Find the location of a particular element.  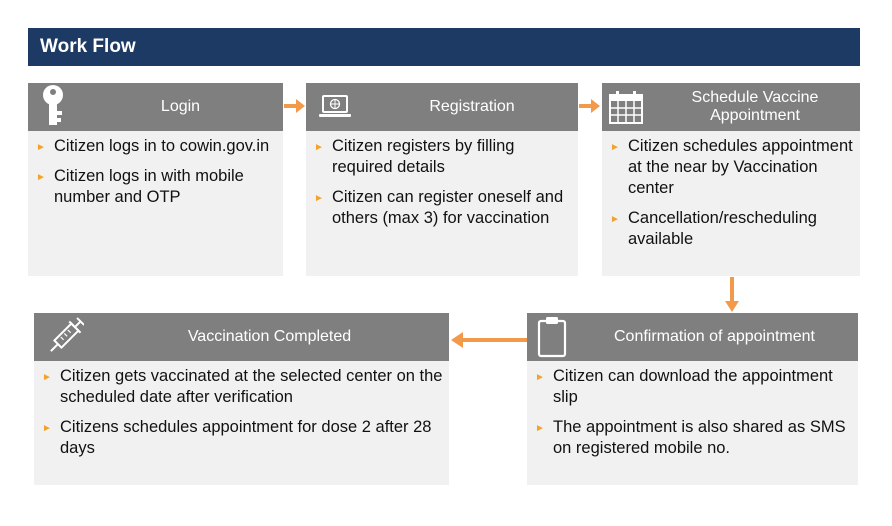

flow-arrow-down is located at coordinates (732, 297).